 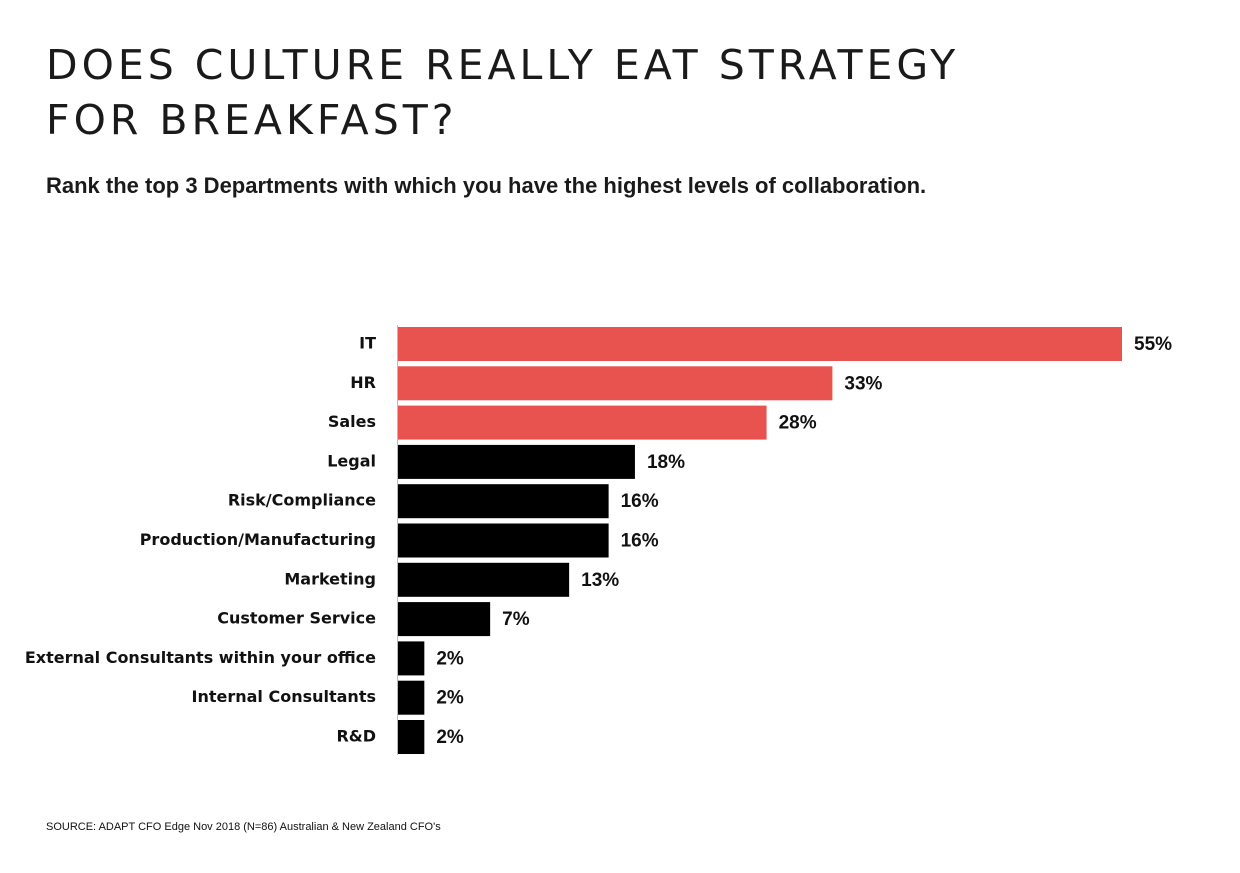 What do you see at coordinates (352, 421) in the screenshot?
I see `category-label: Sales` at bounding box center [352, 421].